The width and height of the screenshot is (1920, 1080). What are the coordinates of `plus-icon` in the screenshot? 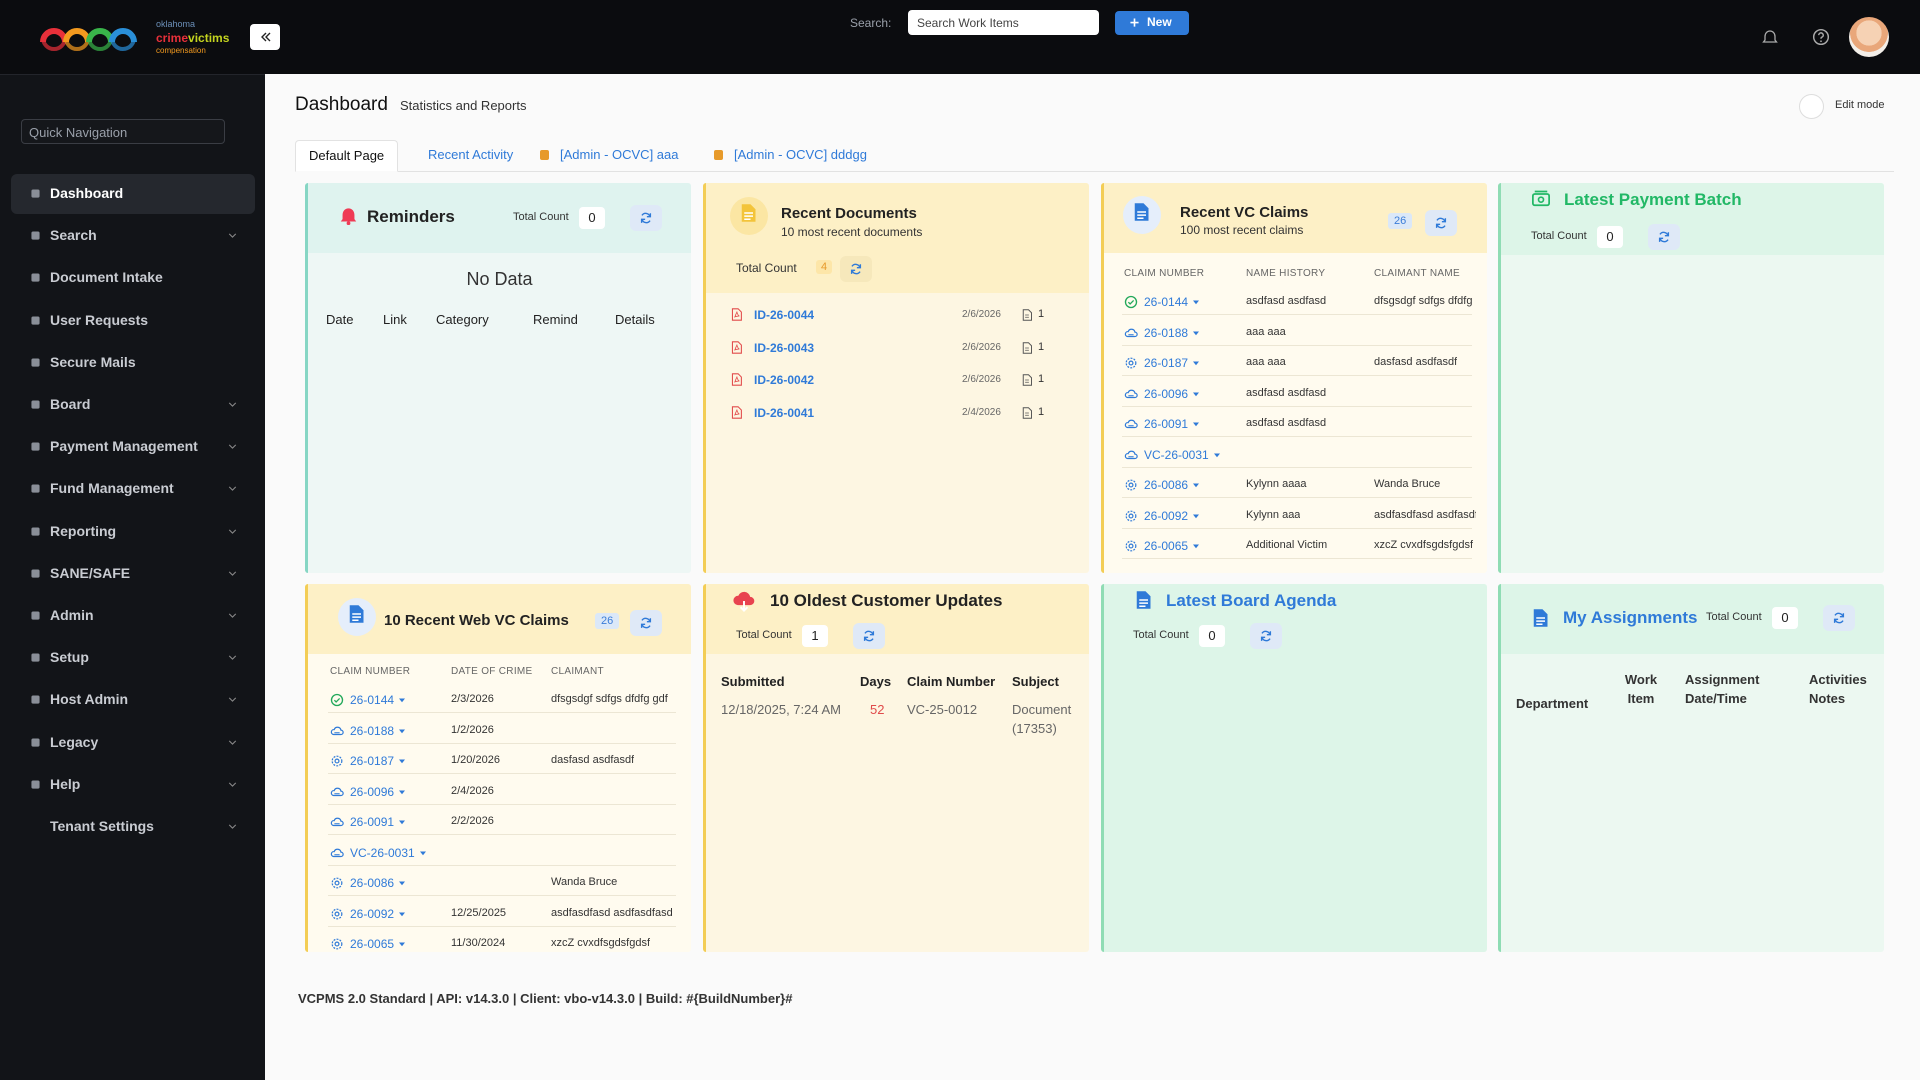 It's located at (1134, 22).